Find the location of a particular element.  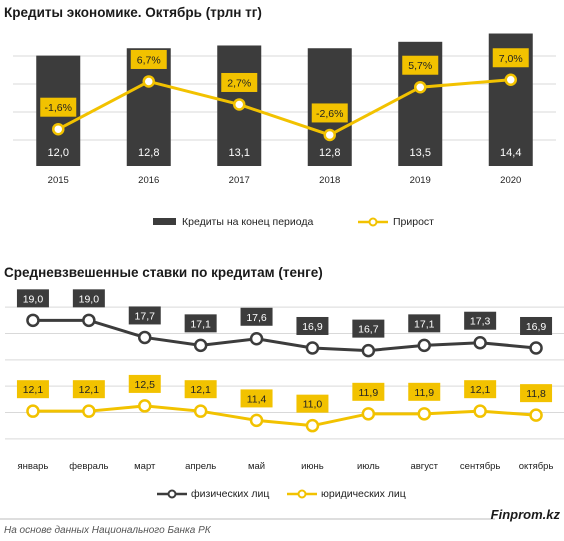

legend-individuals-label: физических лиц is located at coordinates (230, 494).